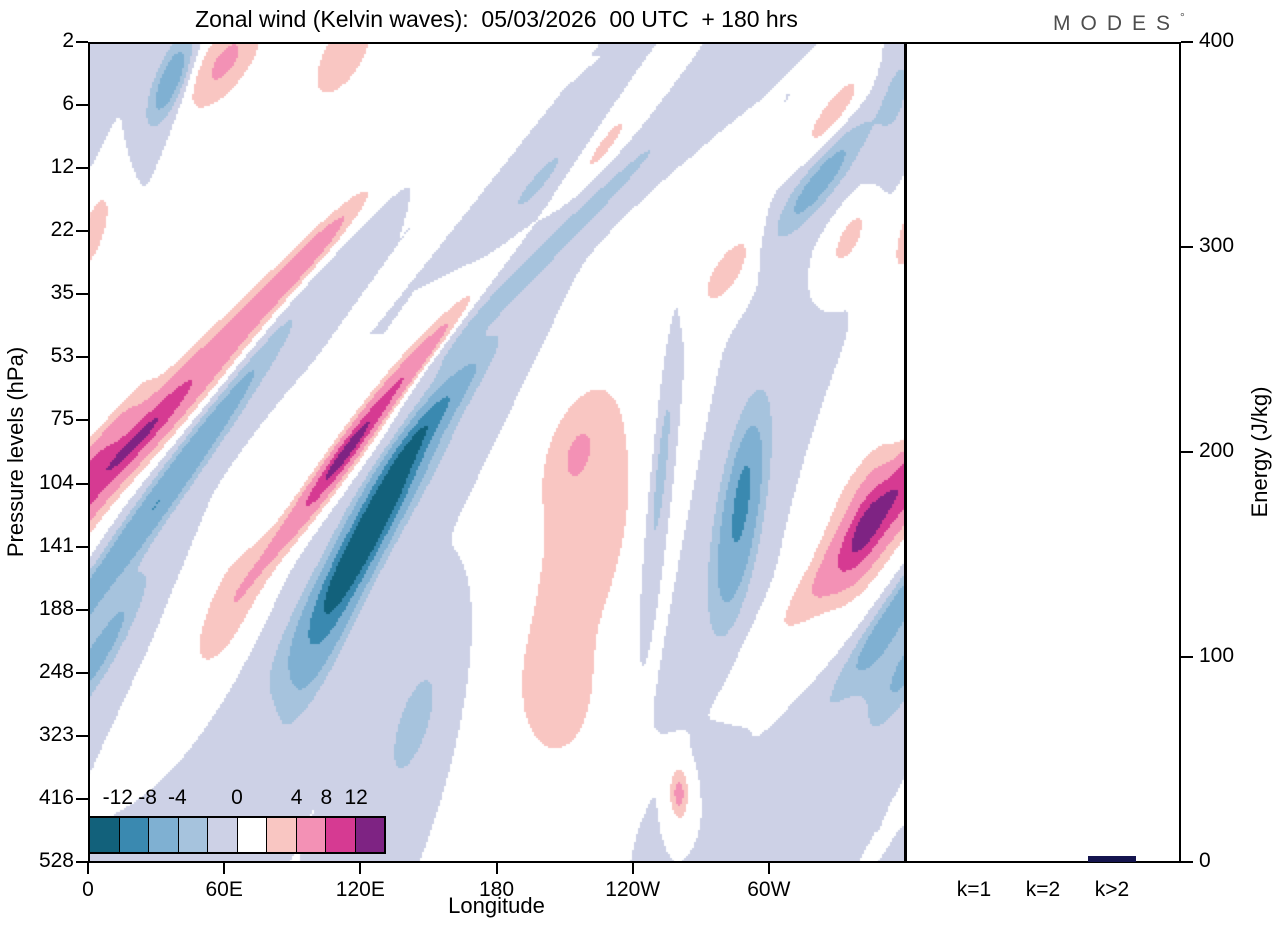 This screenshot has height=930, width=1280. What do you see at coordinates (360, 889) in the screenshot?
I see `longitude-tick-label: 120E` at bounding box center [360, 889].